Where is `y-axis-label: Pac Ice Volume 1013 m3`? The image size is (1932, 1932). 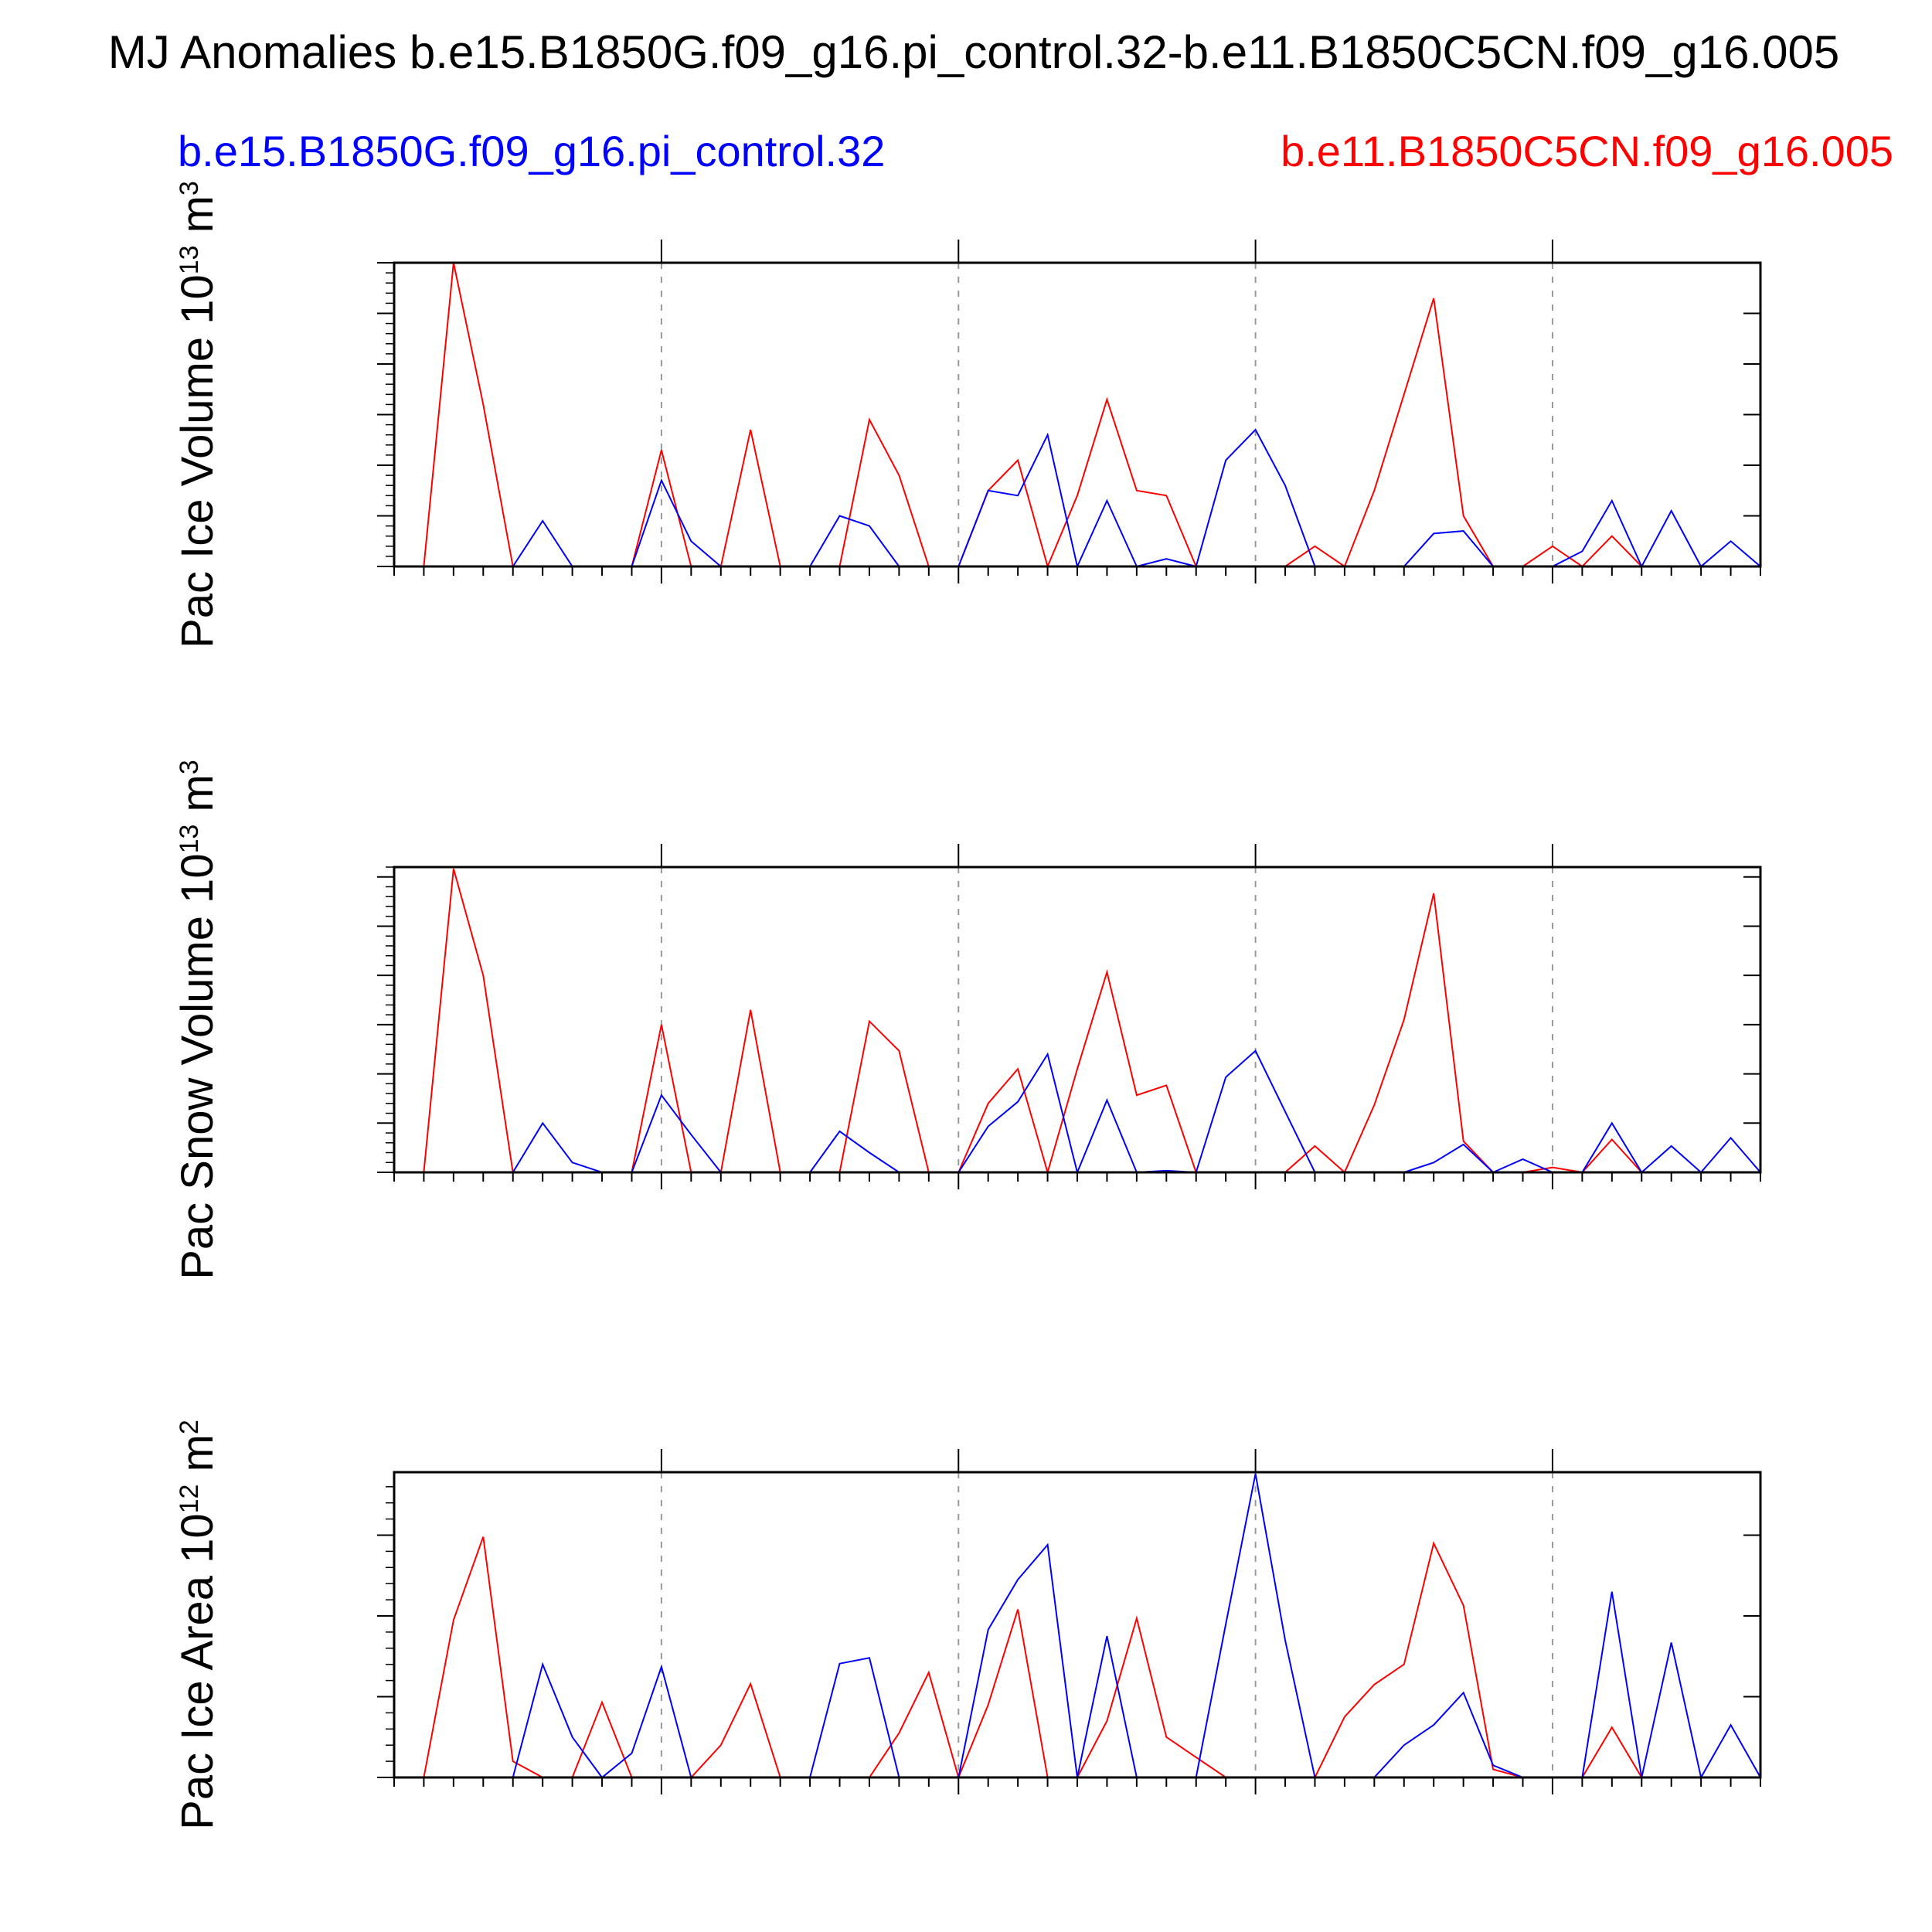 y-axis-label: Pac Ice Volume 1013 m3 is located at coordinates (198, 414).